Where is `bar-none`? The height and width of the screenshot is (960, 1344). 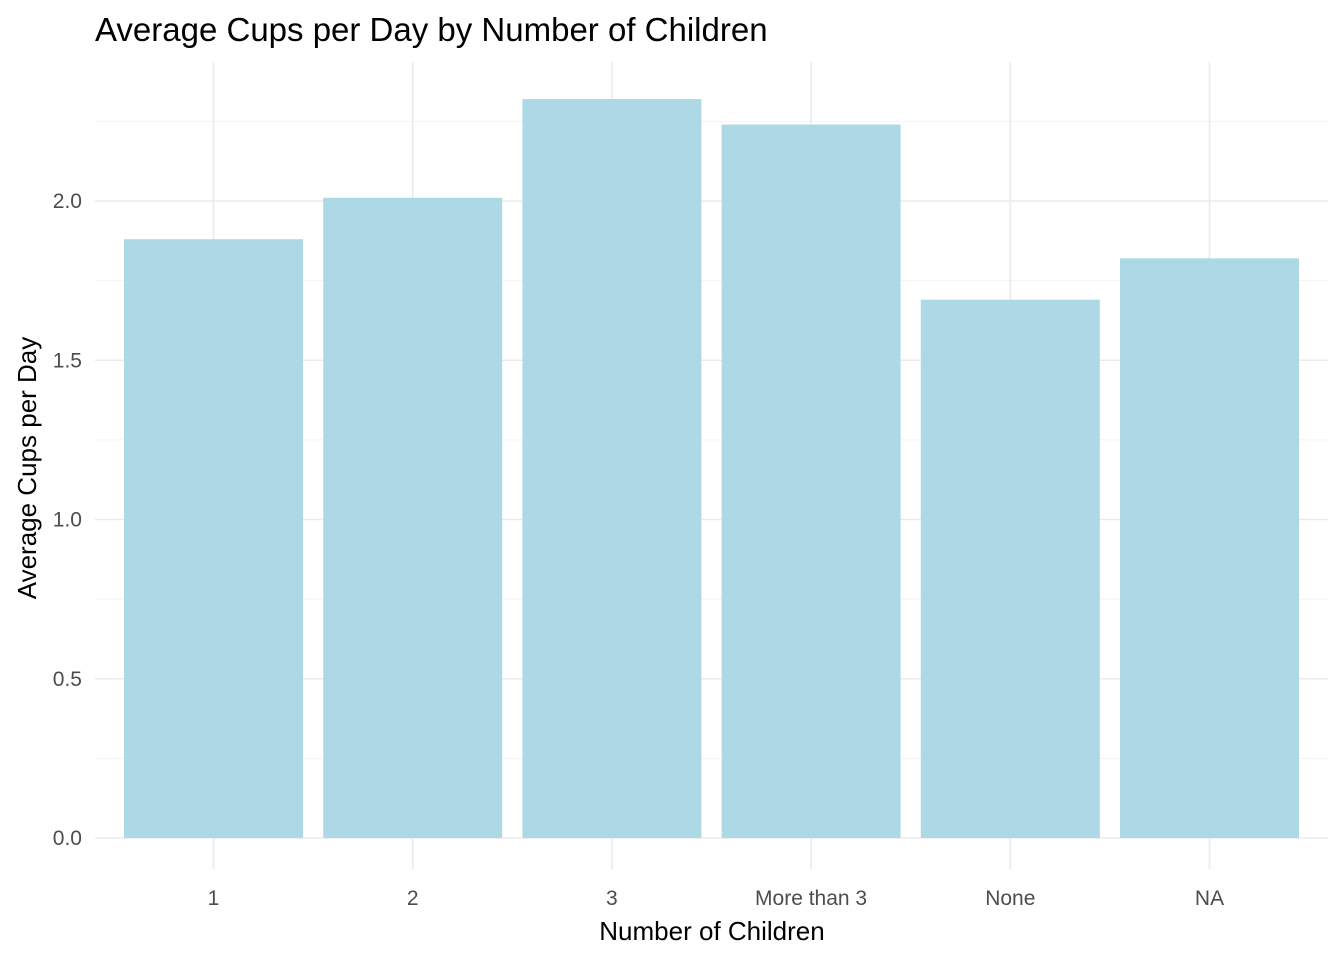
bar-none is located at coordinates (1010, 568).